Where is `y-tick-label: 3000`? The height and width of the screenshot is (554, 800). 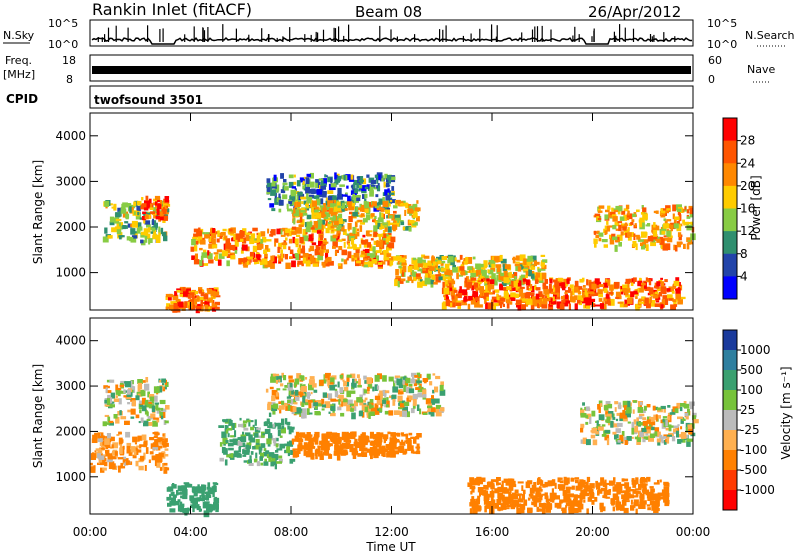
y-tick-label: 3000 is located at coordinates (70, 386).